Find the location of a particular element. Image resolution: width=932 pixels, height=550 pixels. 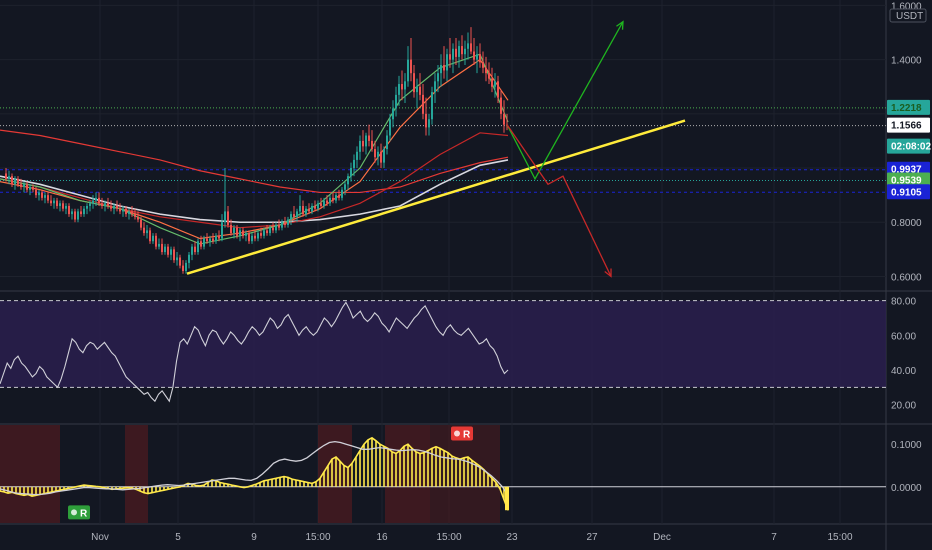

currency-box is located at coordinates (908, 15).